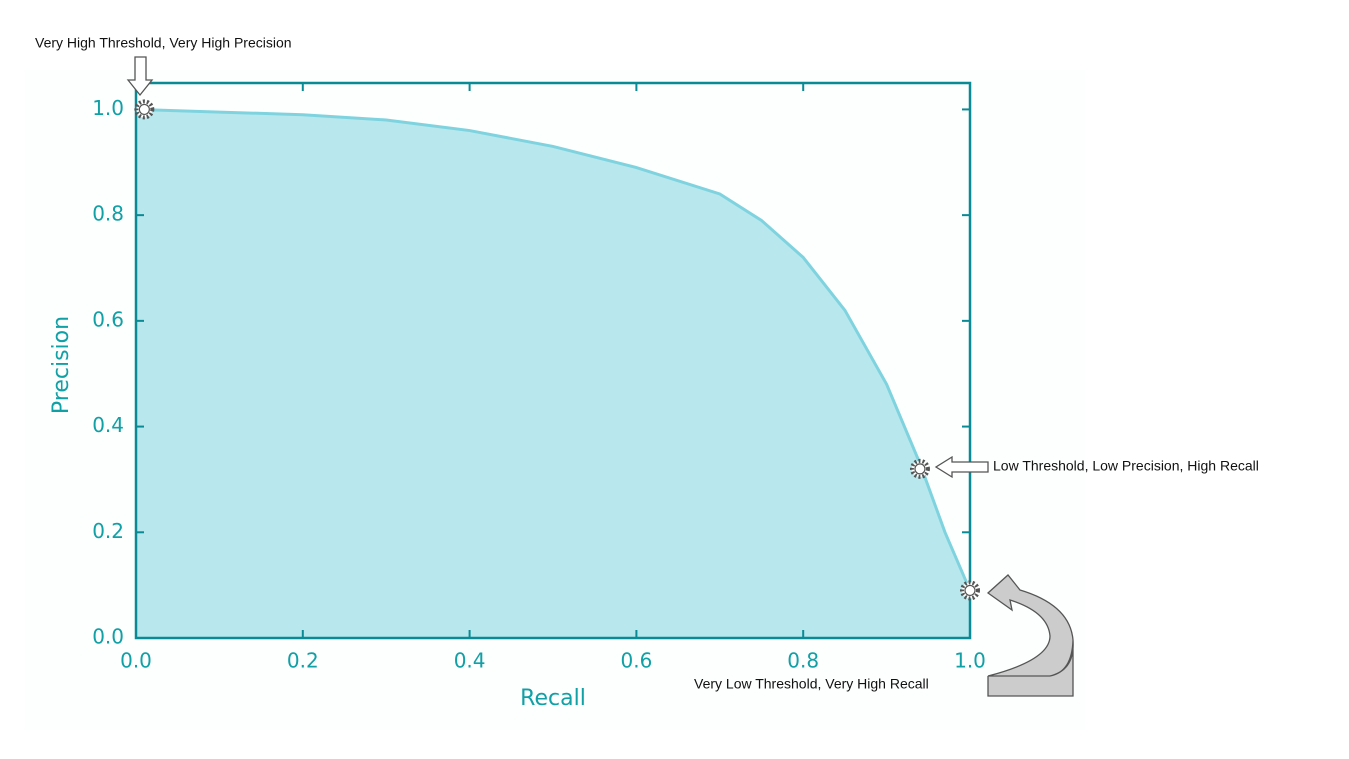 This screenshot has height=759, width=1349. I want to click on y-tick-label: 1.0, so click(108, 108).